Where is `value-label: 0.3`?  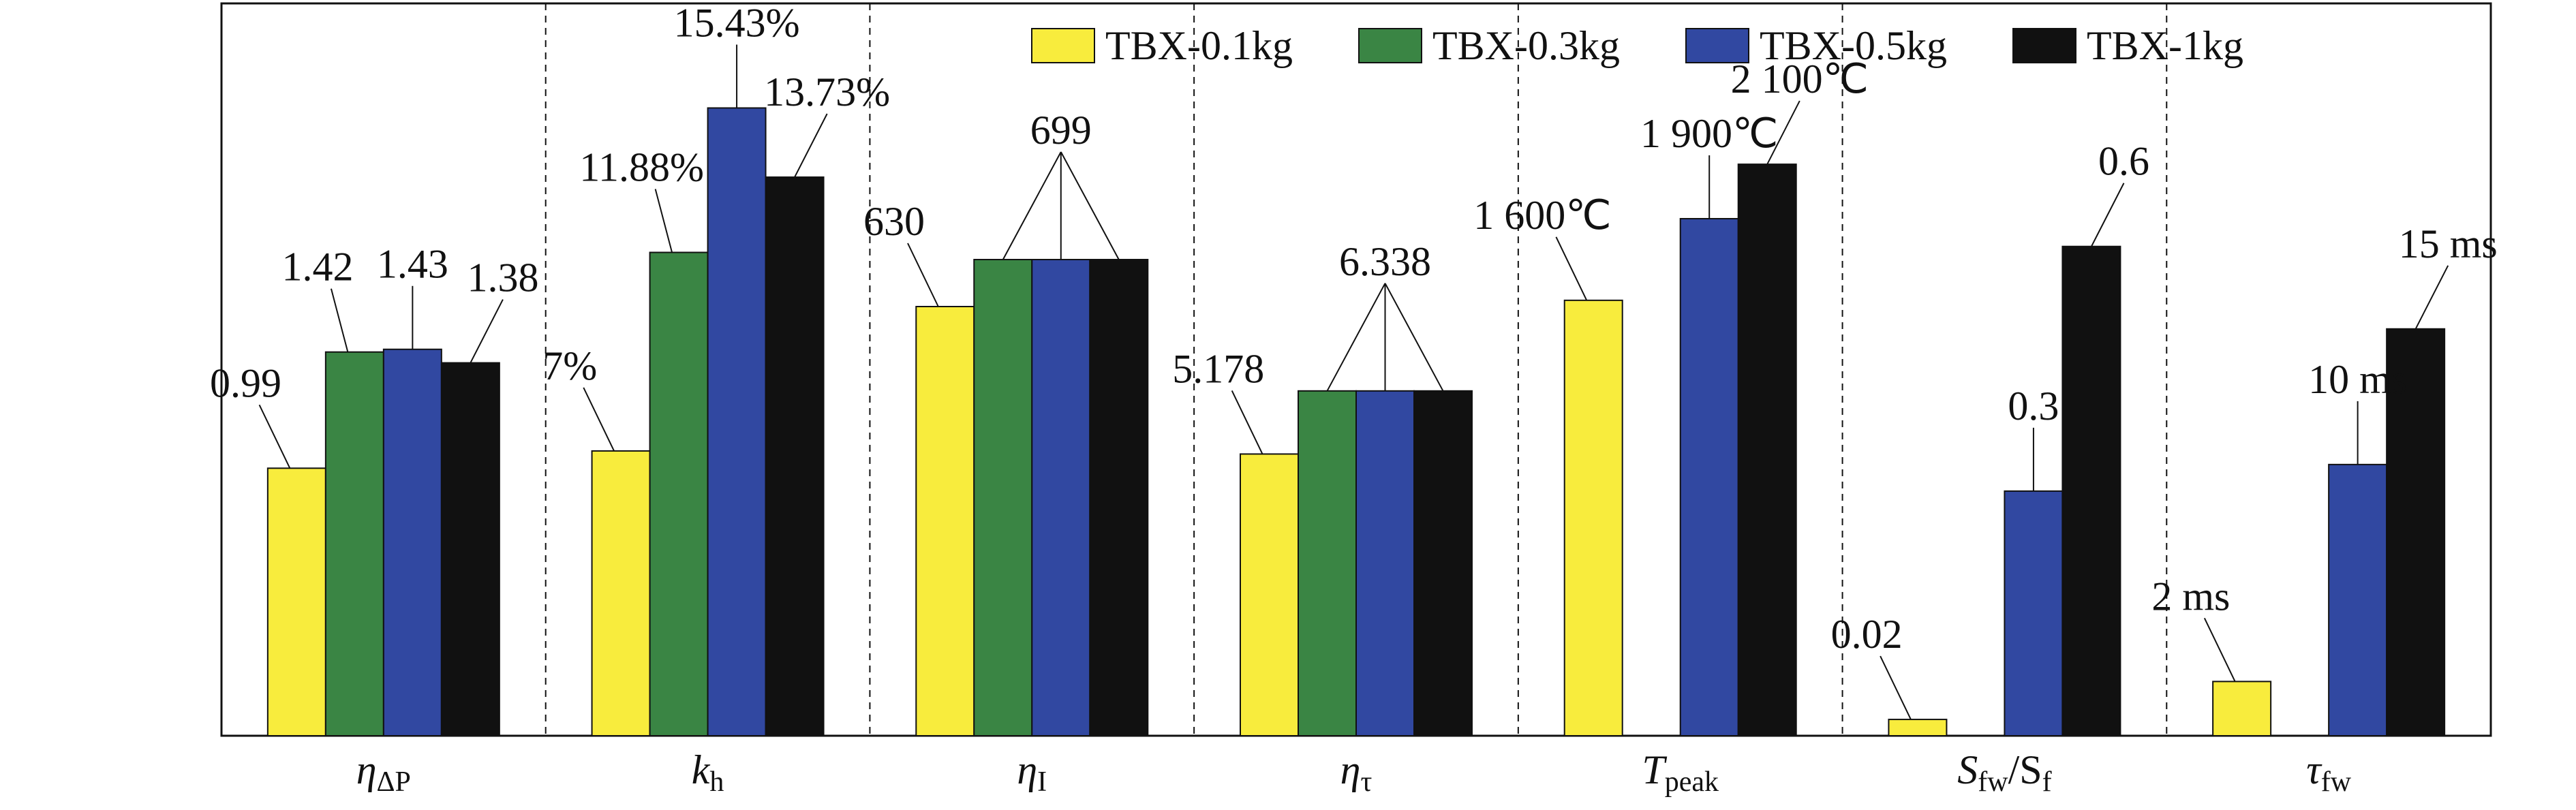
value-label: 0.3 is located at coordinates (2033, 406).